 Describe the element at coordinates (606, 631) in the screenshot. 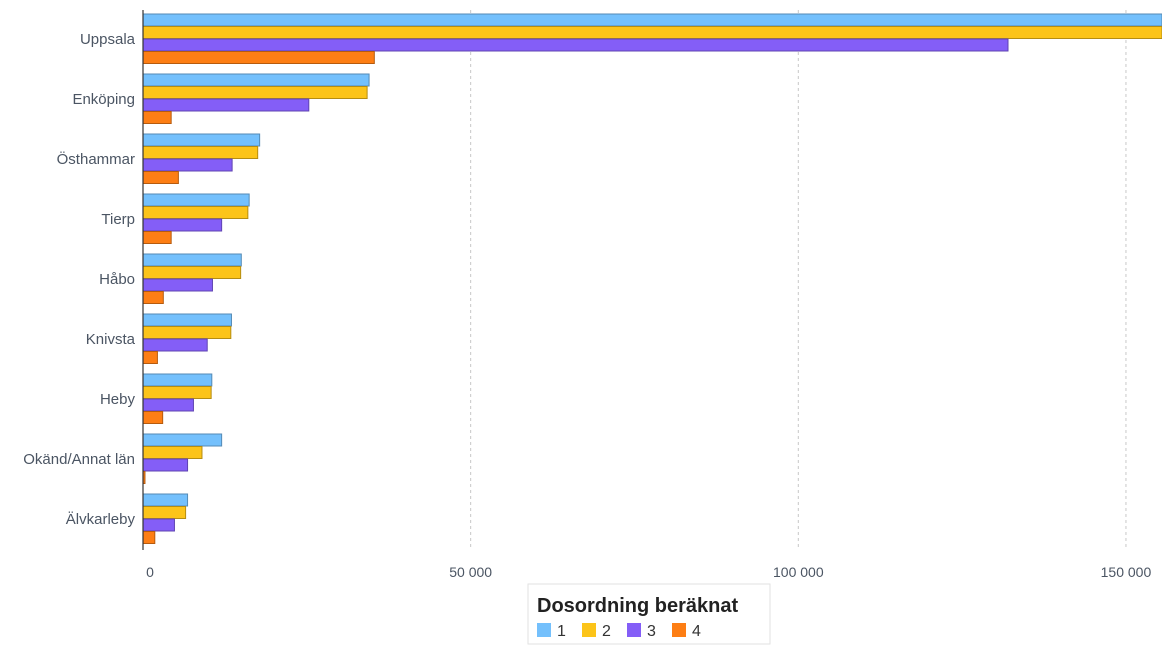

I see `legend-label: 2` at that location.